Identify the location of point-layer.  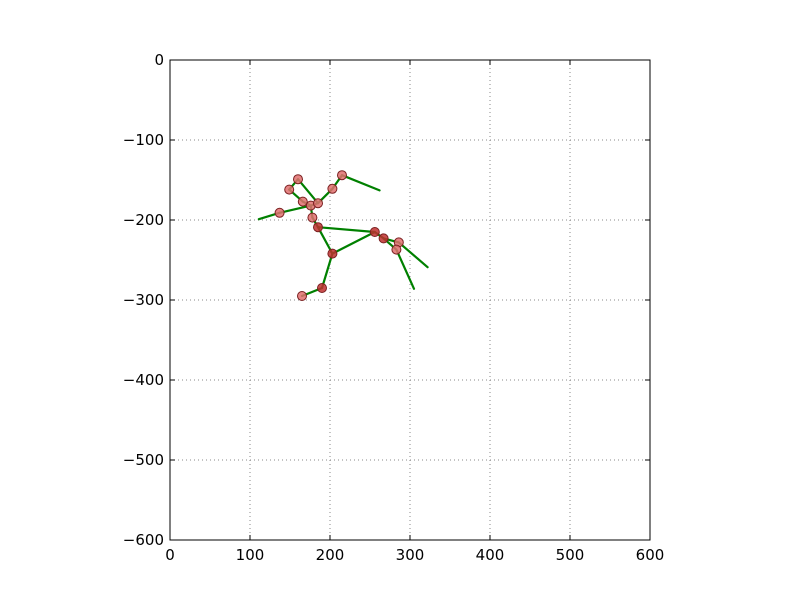
(339, 235).